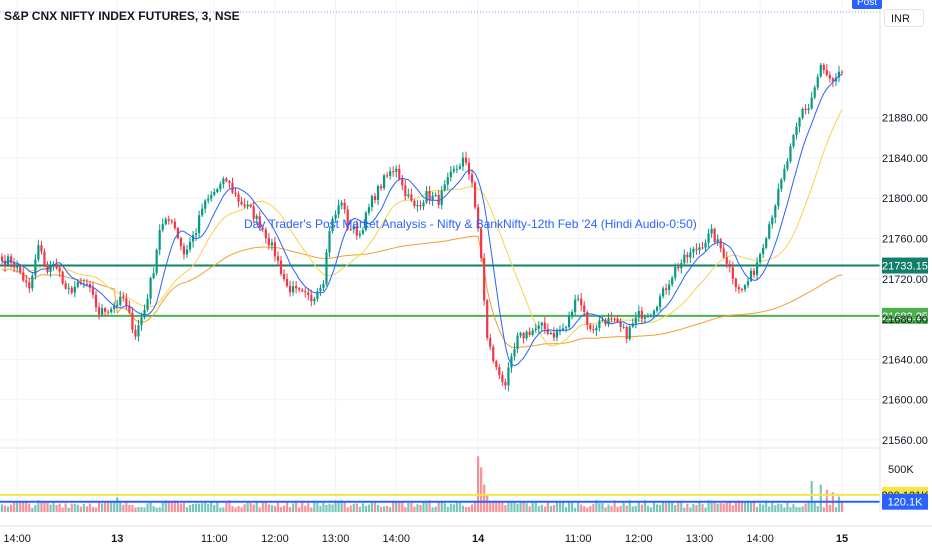 This screenshot has height=550, width=932. What do you see at coordinates (905, 441) in the screenshot?
I see `price-tick-label: 21560.00` at bounding box center [905, 441].